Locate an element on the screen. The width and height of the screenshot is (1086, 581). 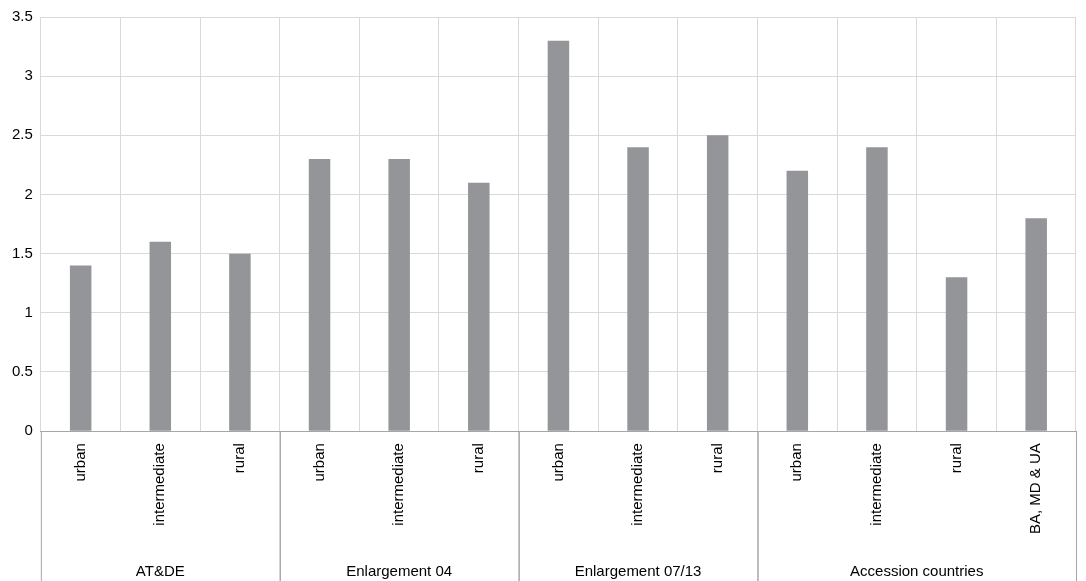
text: Enlargement 04 is located at coordinates (399, 570).